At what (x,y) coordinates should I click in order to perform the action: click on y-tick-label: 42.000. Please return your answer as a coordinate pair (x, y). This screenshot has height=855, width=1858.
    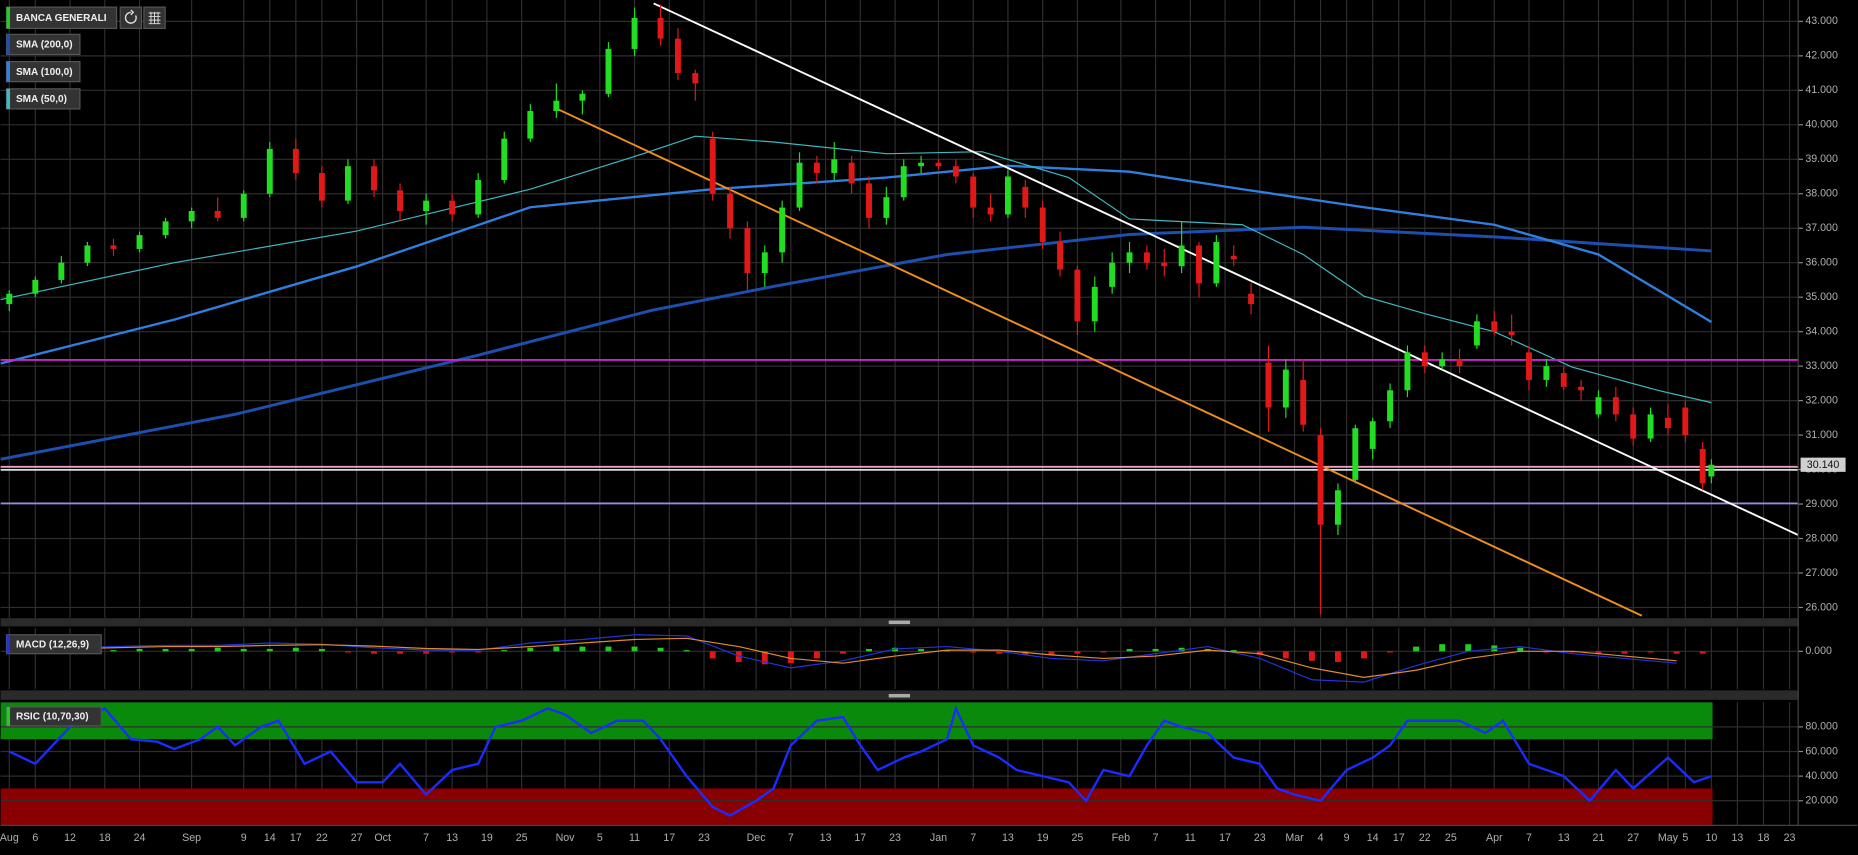
    Looking at the image, I should click on (1821, 56).